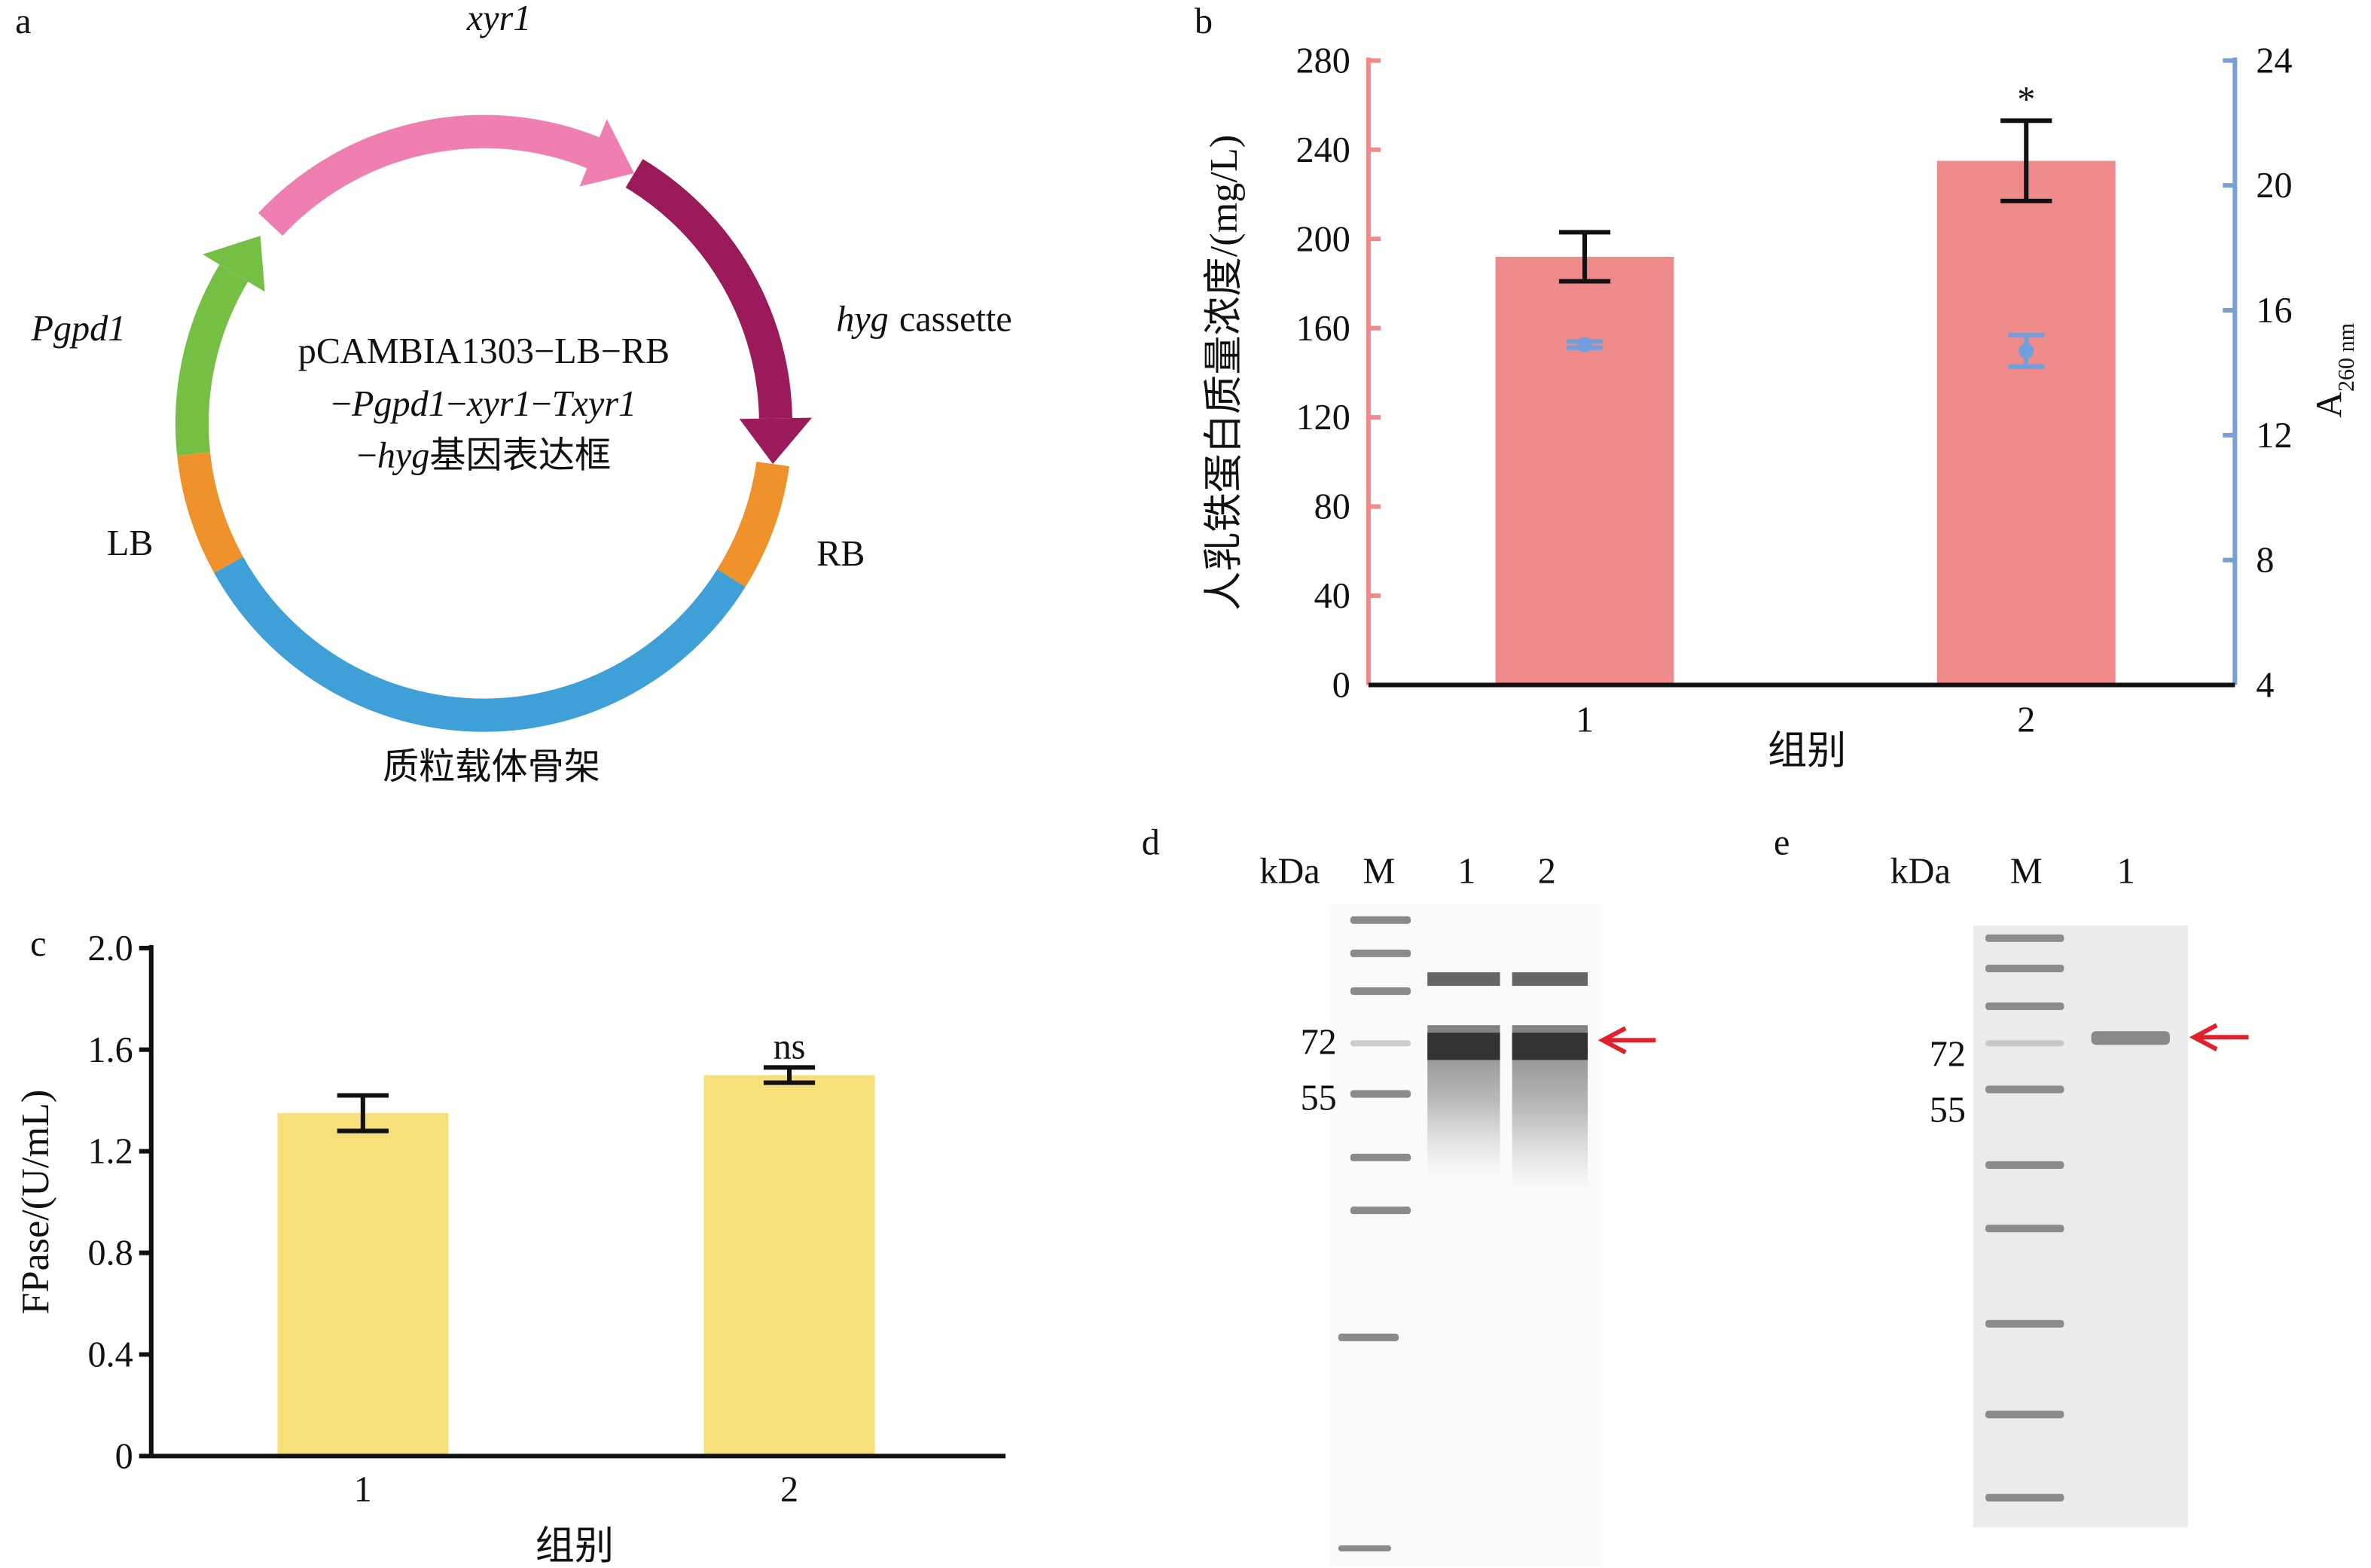 This screenshot has width=2371, height=1568. Describe the element at coordinates (2265, 561) in the screenshot. I see `y2-tick-label: 8` at that location.